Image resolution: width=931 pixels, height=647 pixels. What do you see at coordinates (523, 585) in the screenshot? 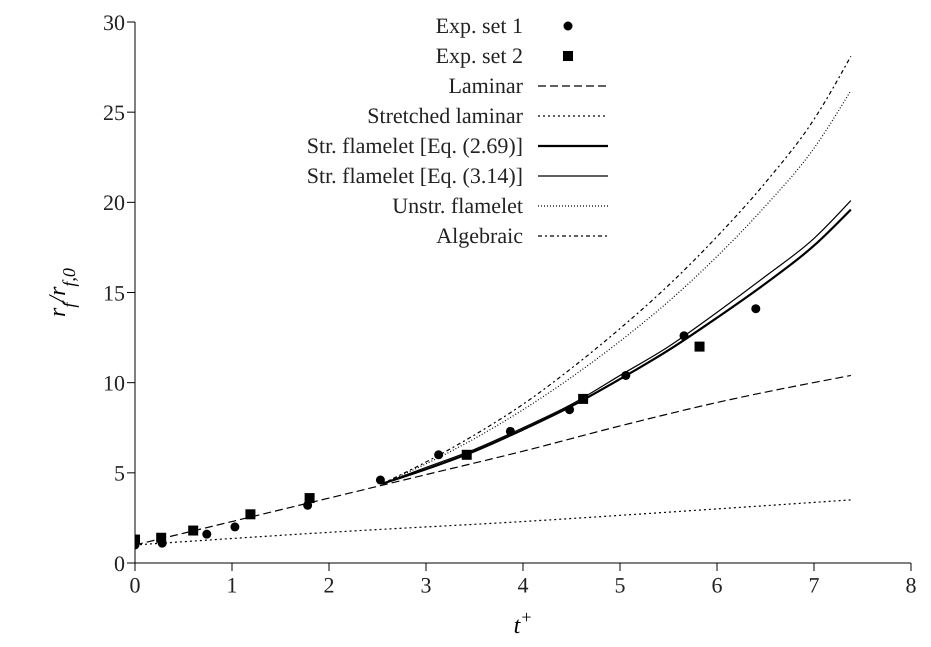
I see `x-tick-label: 4` at bounding box center [523, 585].